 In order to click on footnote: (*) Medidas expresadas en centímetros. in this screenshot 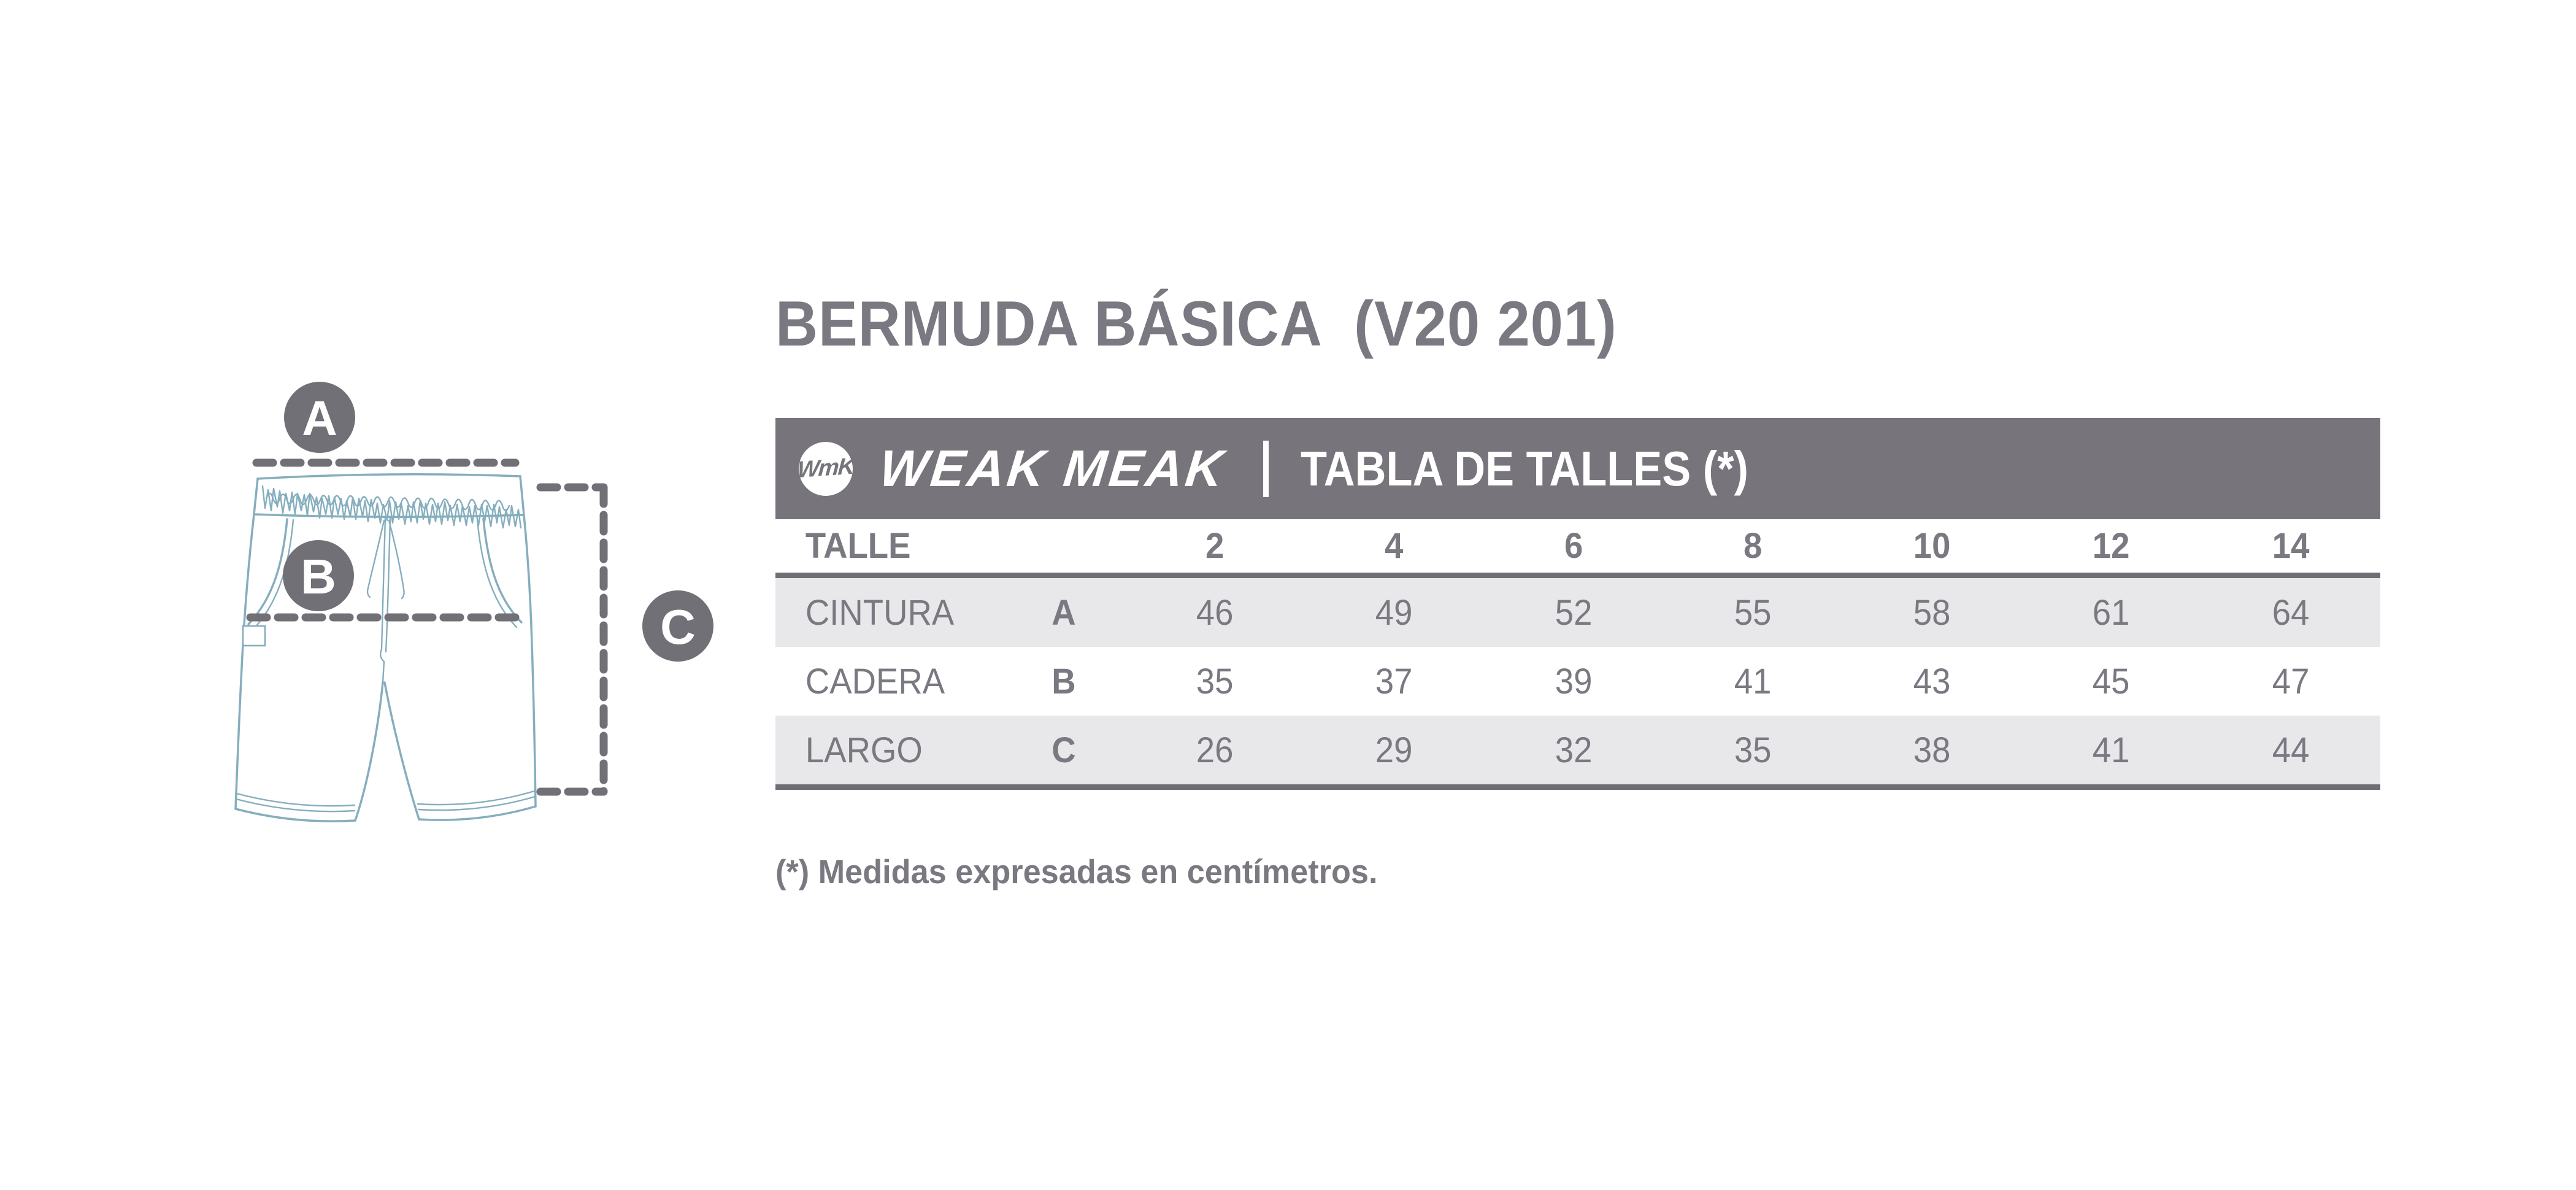, I will do `click(1077, 871)`.